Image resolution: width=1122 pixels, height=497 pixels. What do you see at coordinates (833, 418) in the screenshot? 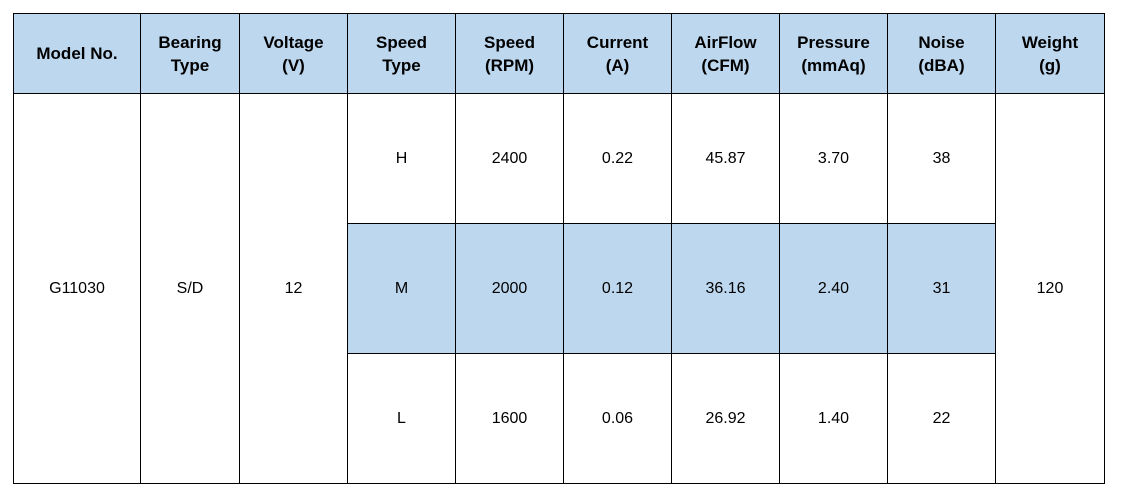
I see `cell-pressure: 1.40` at bounding box center [833, 418].